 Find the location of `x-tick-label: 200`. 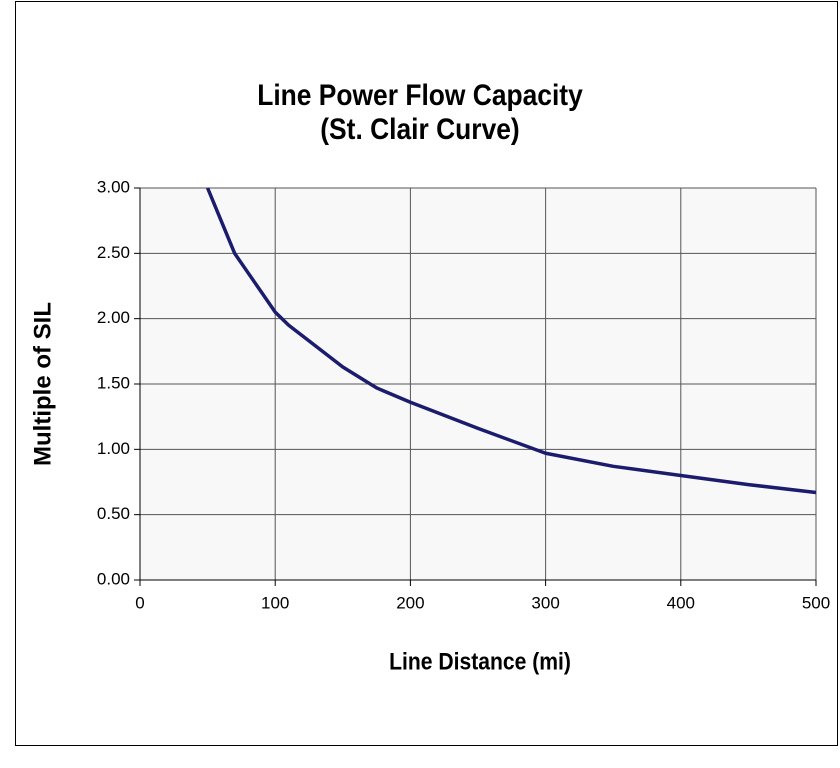

x-tick-label: 200 is located at coordinates (410, 602).